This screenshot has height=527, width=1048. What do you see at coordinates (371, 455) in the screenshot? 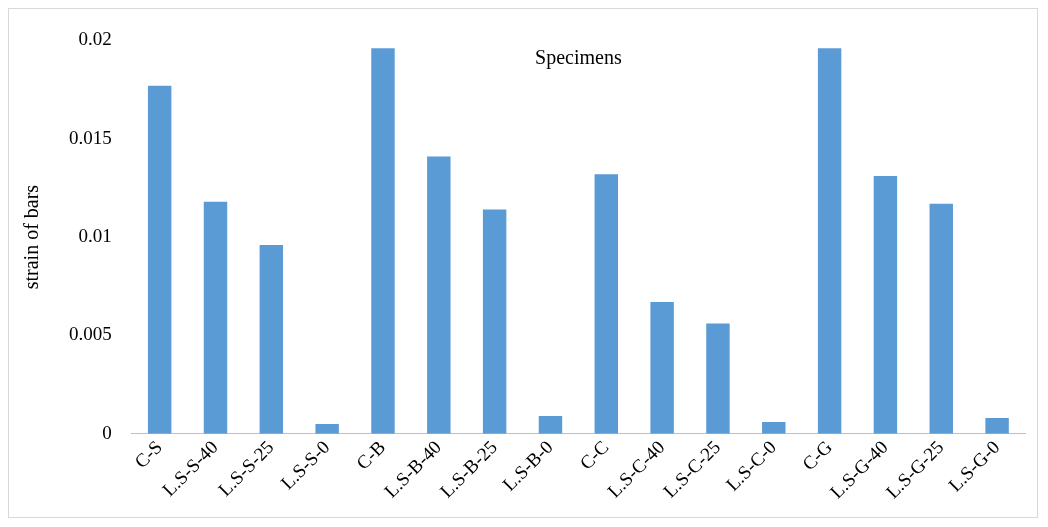
I see `x-tick-label: C-B` at bounding box center [371, 455].